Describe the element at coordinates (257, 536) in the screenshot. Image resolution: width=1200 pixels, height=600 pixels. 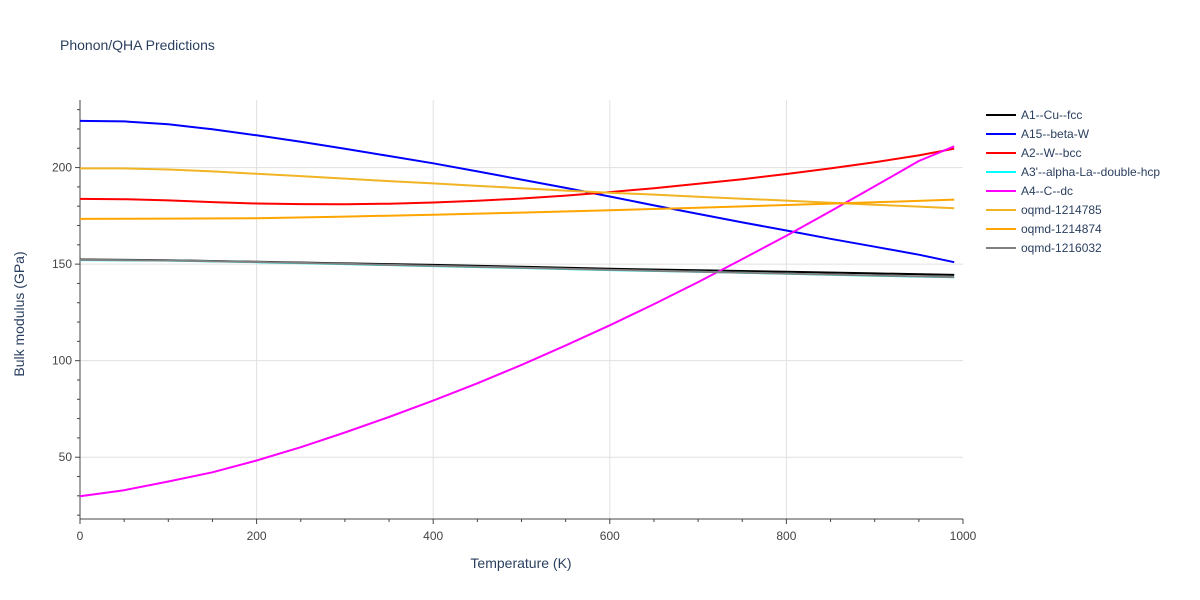
I see `x-tick-label: 200` at that location.